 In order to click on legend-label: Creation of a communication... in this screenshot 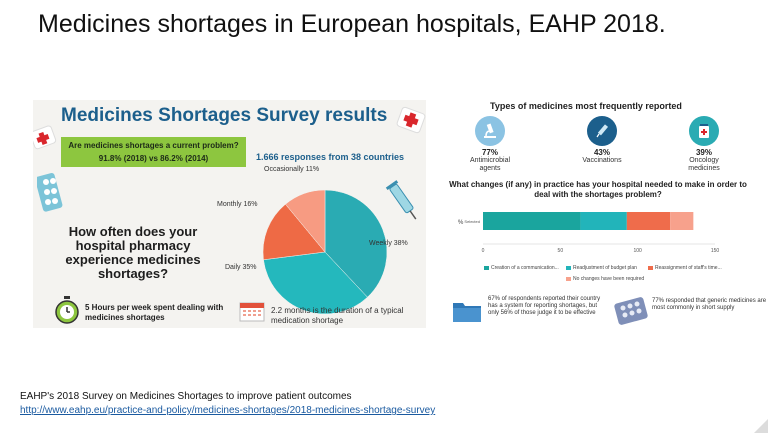, I will do `click(525, 268)`.